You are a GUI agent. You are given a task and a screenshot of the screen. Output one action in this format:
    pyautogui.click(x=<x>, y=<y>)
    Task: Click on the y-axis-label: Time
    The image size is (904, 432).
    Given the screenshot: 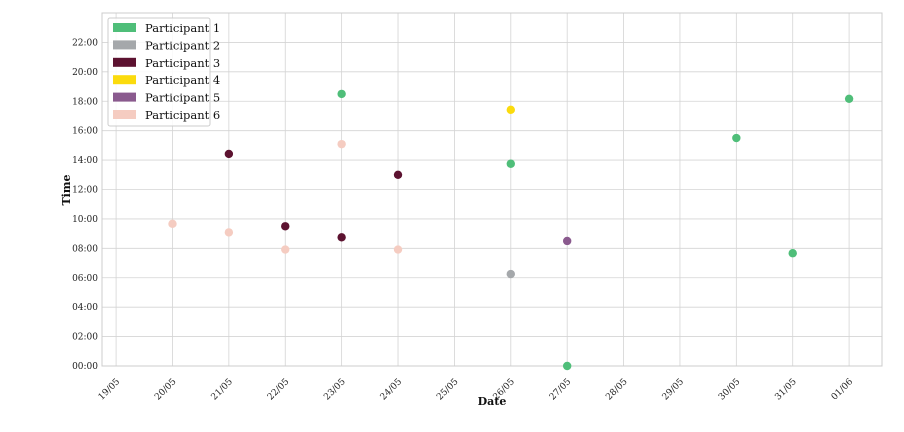 What is the action you would take?
    pyautogui.click(x=66, y=189)
    